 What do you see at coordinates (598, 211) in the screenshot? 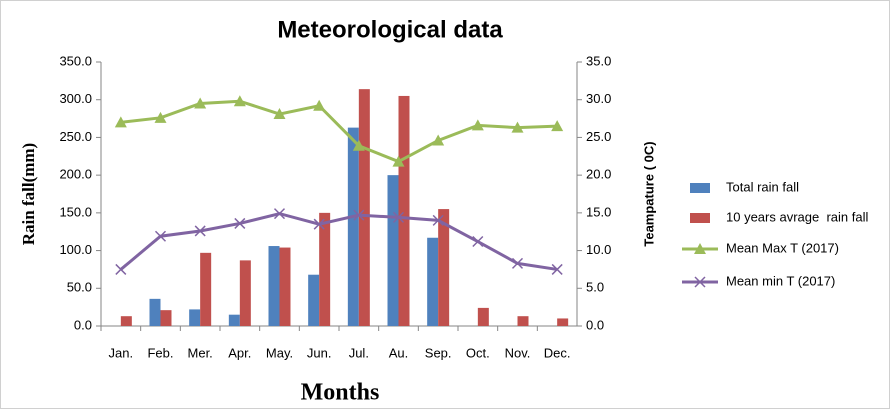
I see `y2-tick-label: 15.0` at bounding box center [598, 211].